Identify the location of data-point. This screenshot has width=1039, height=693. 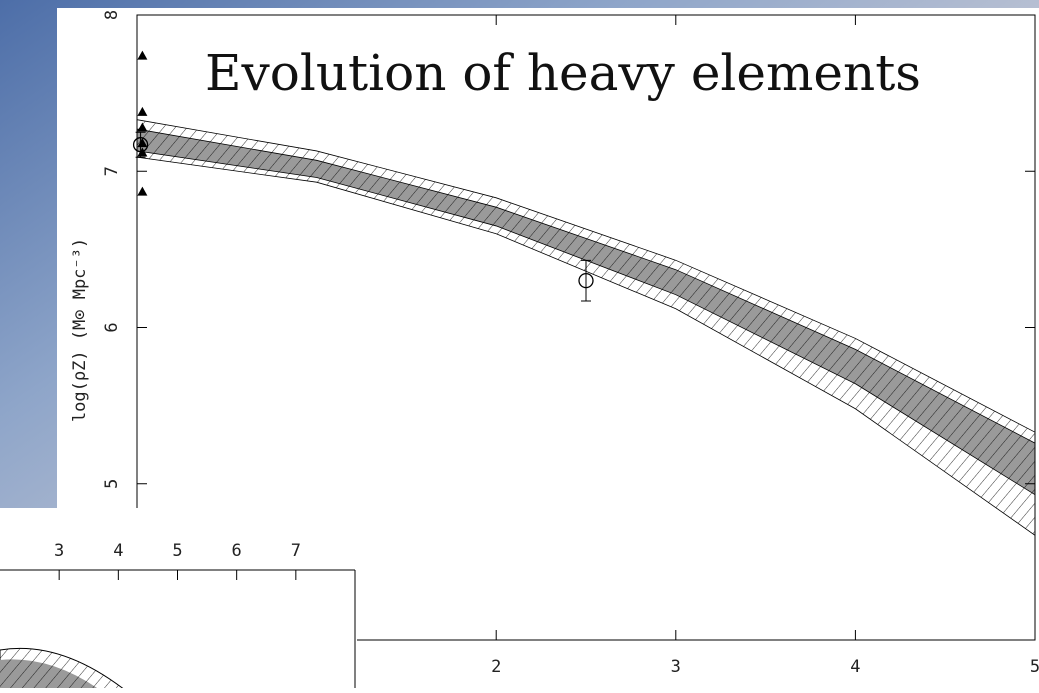
(586, 280).